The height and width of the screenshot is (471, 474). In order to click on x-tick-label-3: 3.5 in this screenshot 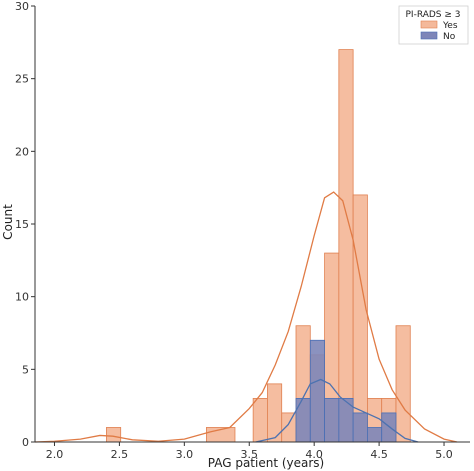, I will do `click(250, 454)`.